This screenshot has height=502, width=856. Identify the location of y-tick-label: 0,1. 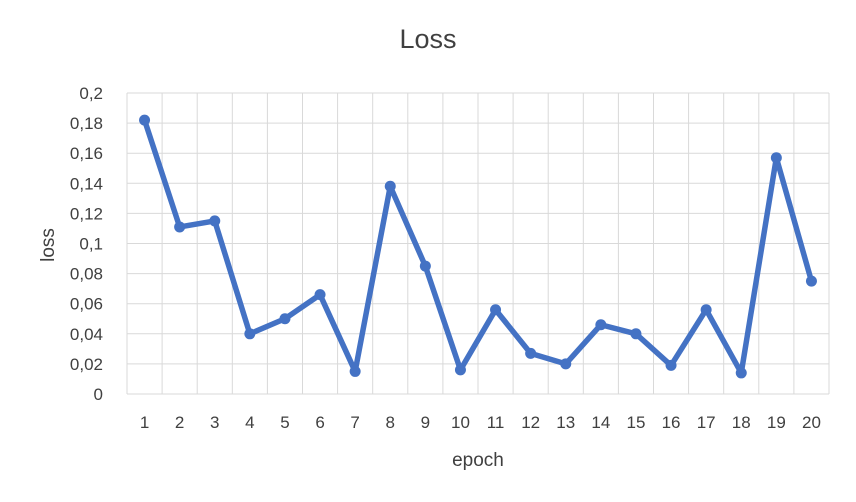
(91, 244).